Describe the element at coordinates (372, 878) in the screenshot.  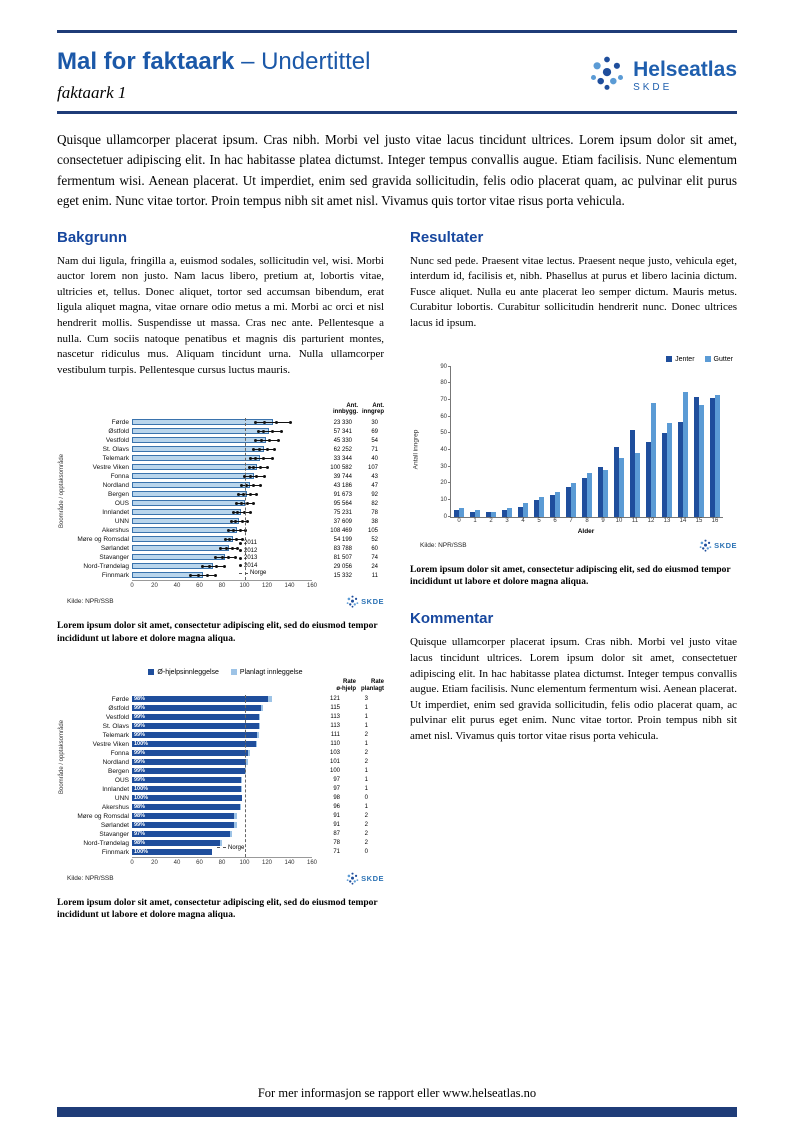
I see `skde-wordmark: SKDE` at that location.